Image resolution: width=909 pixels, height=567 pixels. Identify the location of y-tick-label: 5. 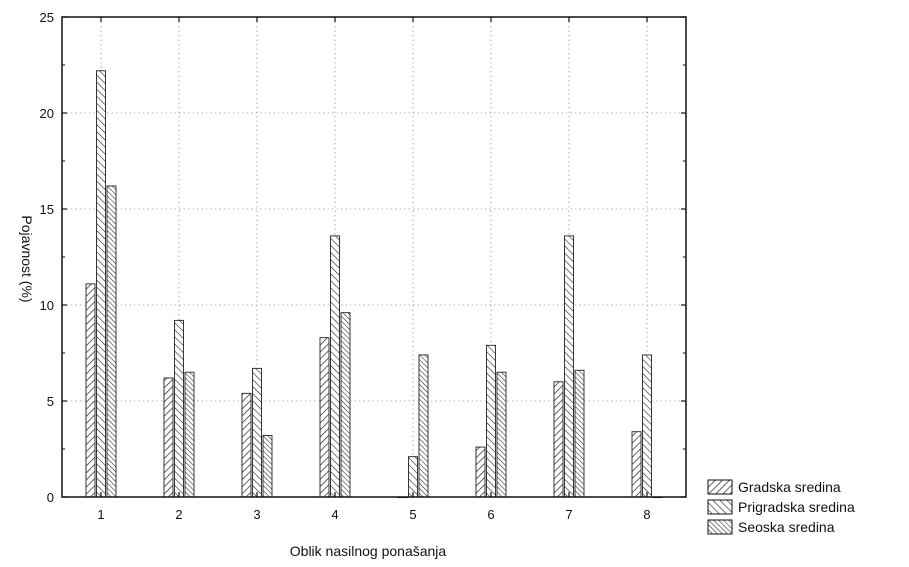
(50, 401).